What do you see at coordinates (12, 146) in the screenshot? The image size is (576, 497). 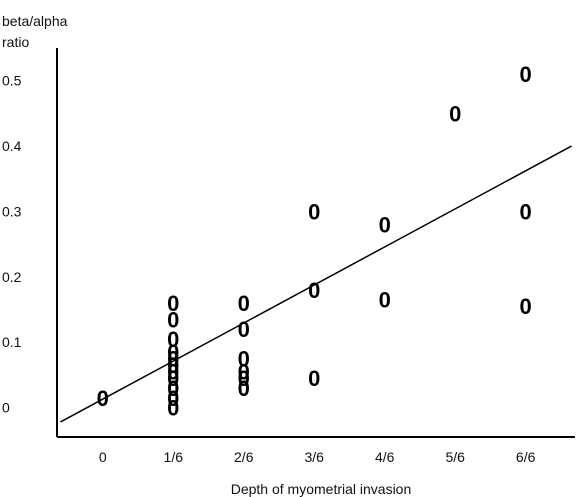 I see `y-tick-label: 0.4` at bounding box center [12, 146].